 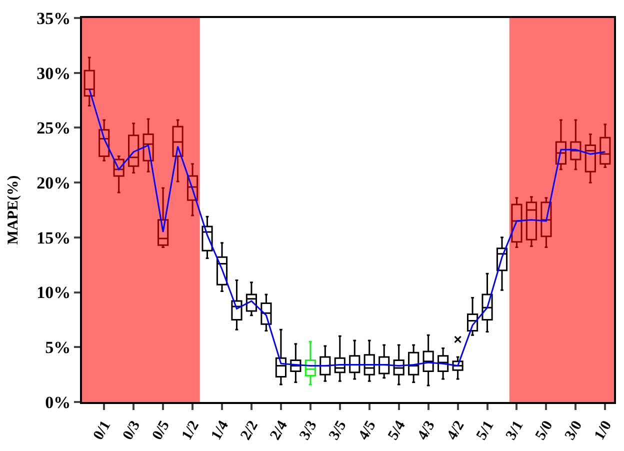 What do you see at coordinates (53, 128) in the screenshot?
I see `y-tick-label: 25%` at bounding box center [53, 128].